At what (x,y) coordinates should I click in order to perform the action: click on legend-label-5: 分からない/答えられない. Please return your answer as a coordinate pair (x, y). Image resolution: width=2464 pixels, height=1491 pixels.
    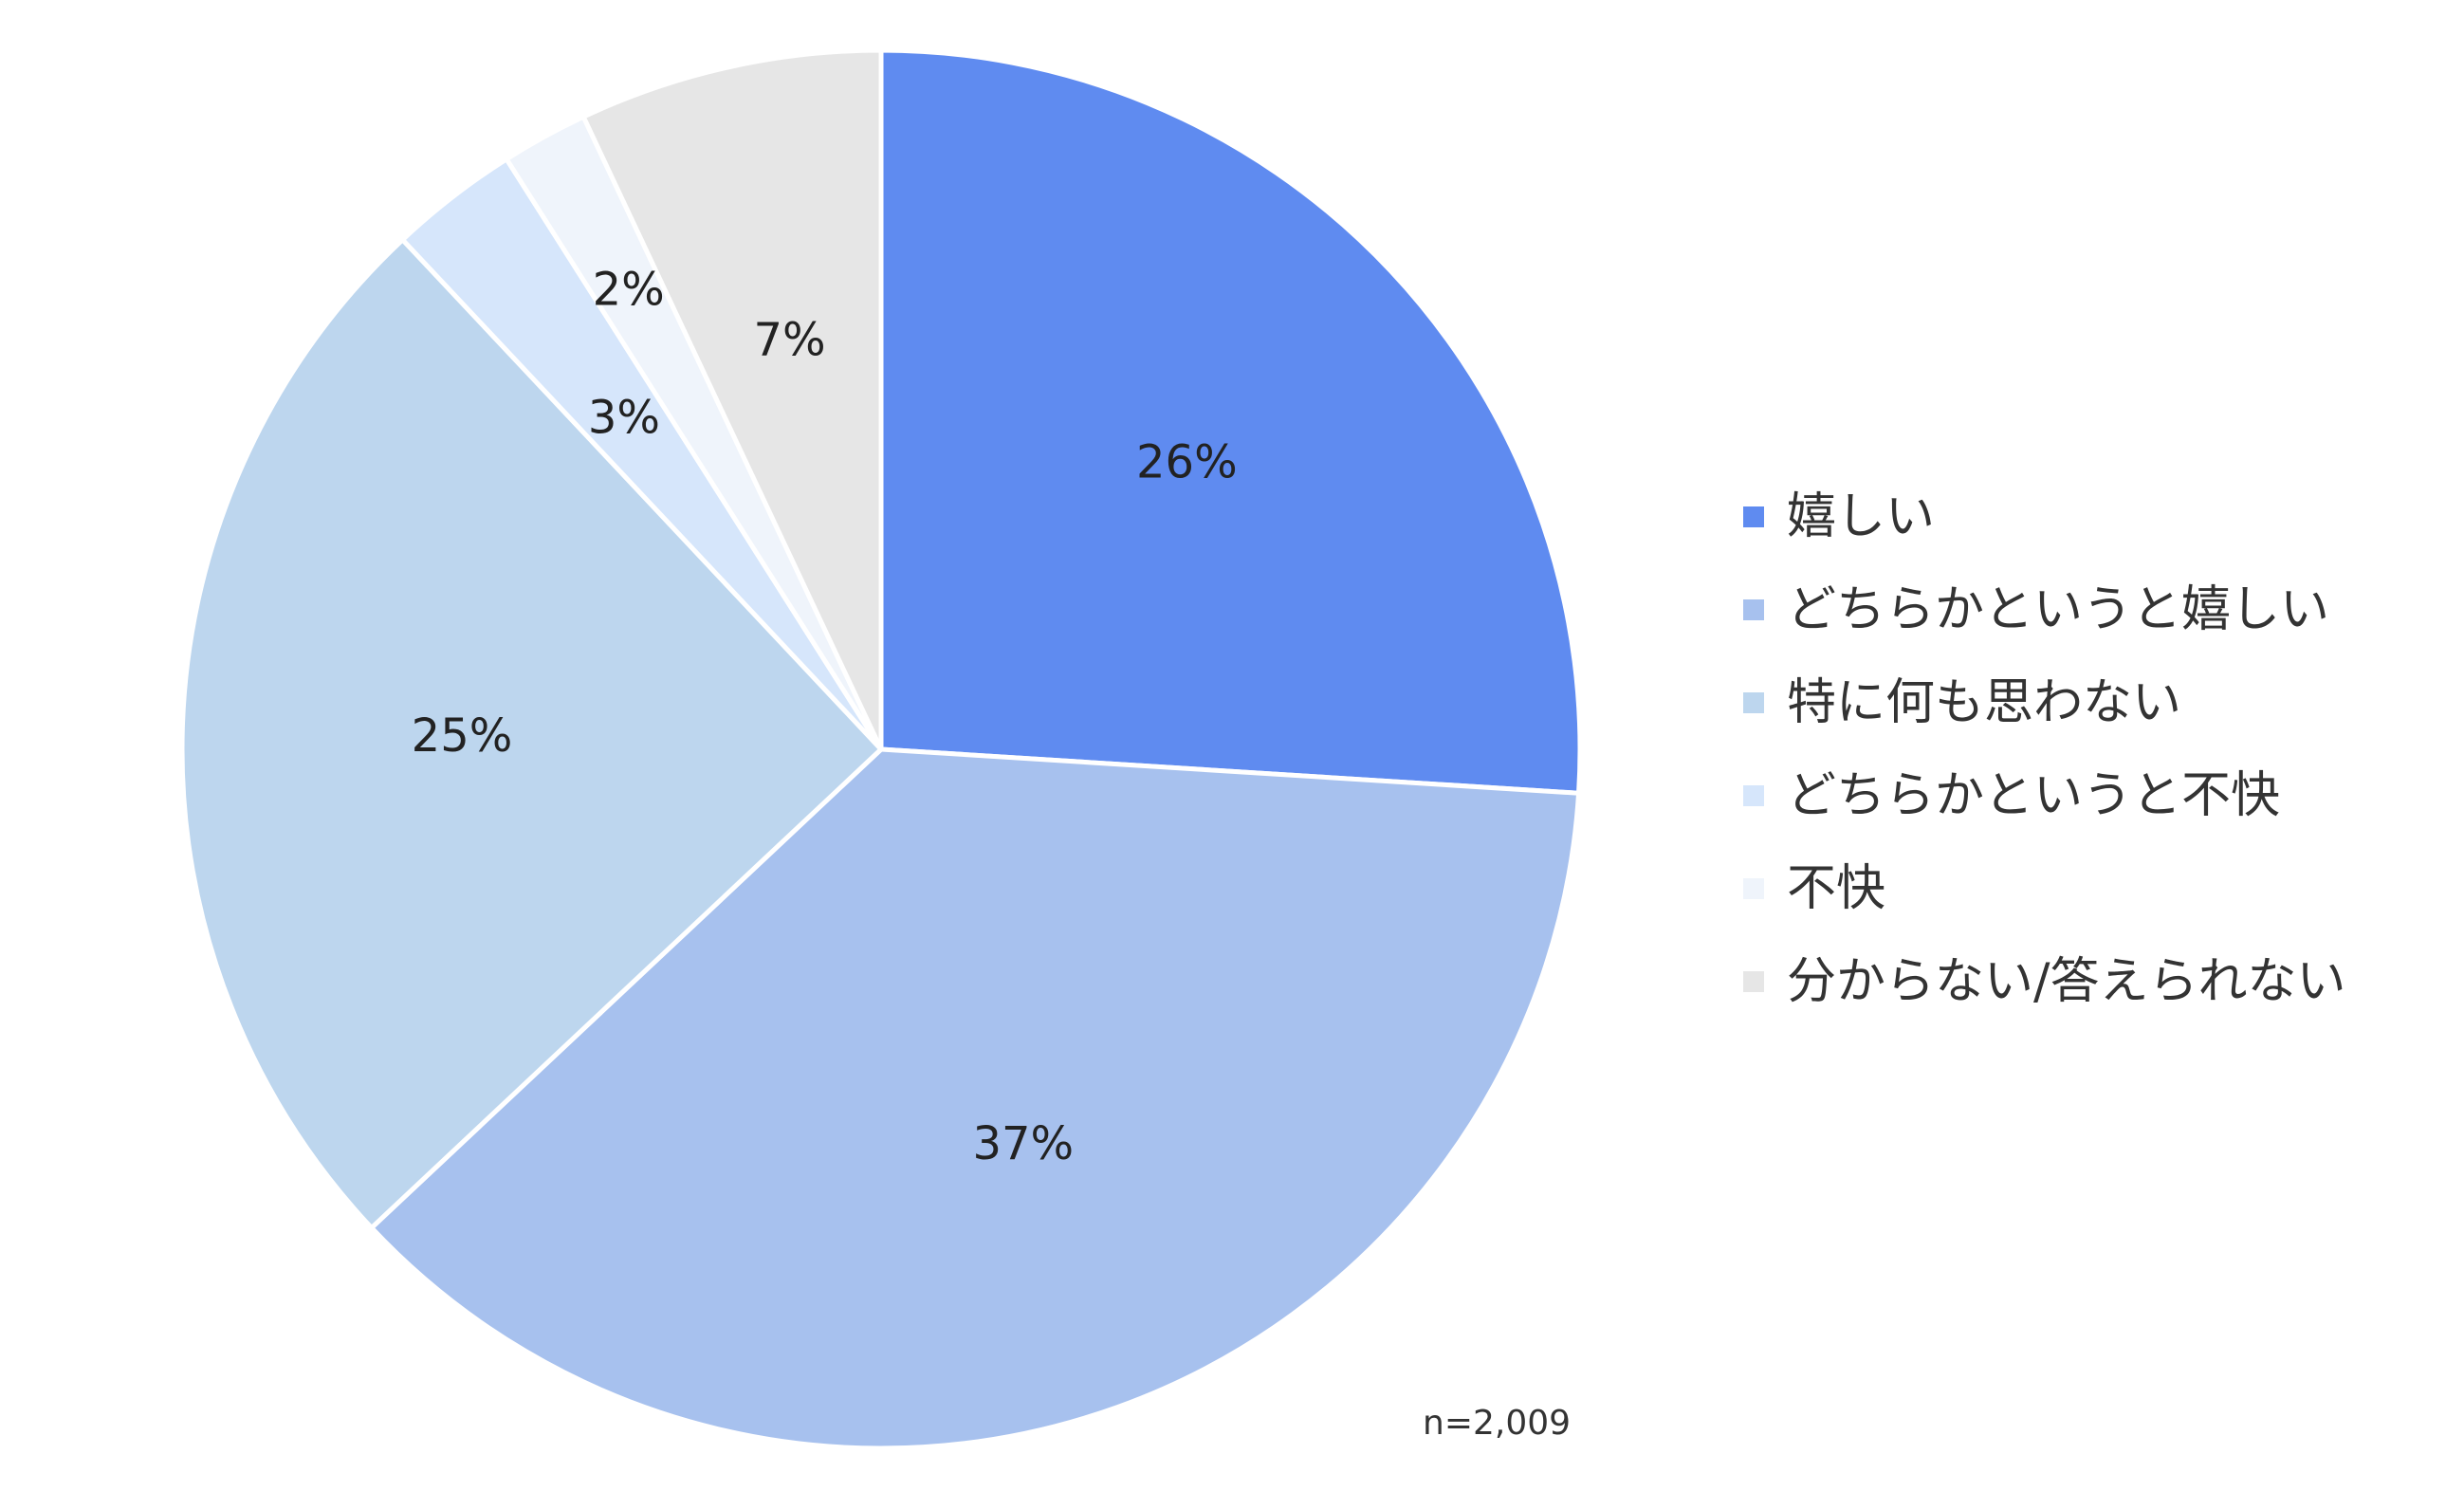
    Looking at the image, I should click on (2066, 981).